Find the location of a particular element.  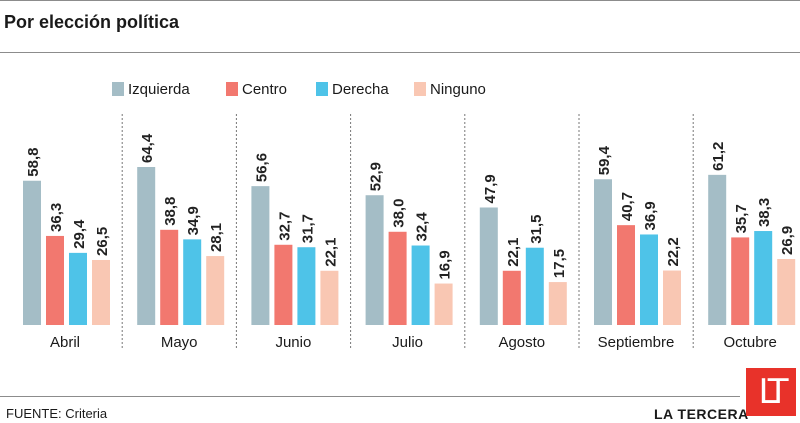

lt-logo-text: LT is located at coordinates (773, 392).